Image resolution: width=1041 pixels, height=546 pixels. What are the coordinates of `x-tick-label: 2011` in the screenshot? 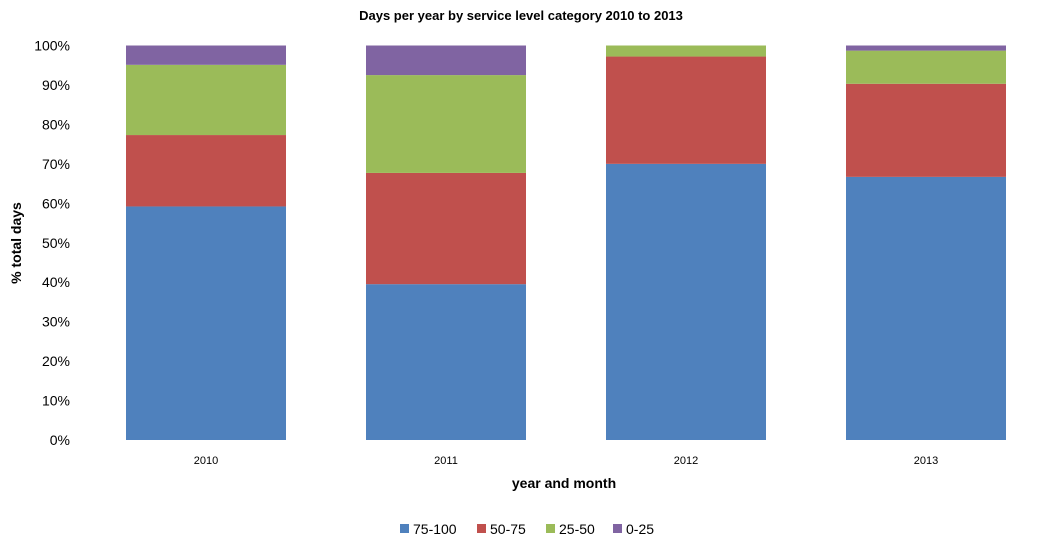 It's located at (446, 461).